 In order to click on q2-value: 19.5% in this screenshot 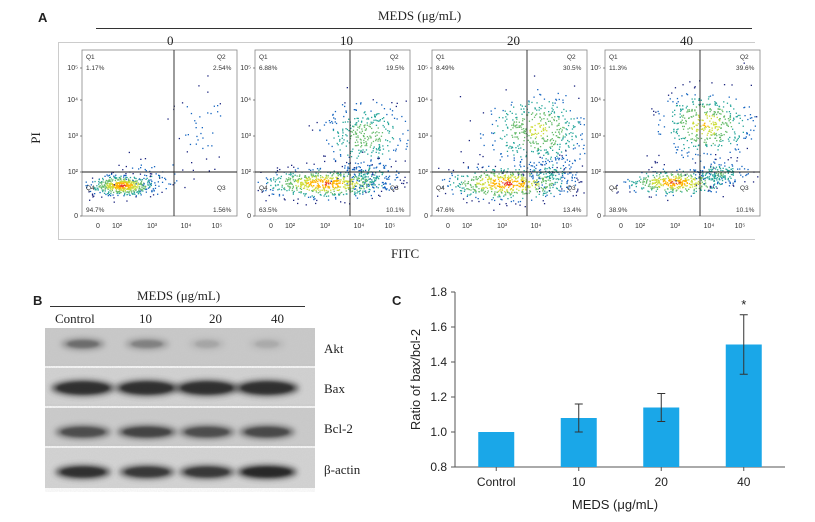, I will do `click(395, 68)`.